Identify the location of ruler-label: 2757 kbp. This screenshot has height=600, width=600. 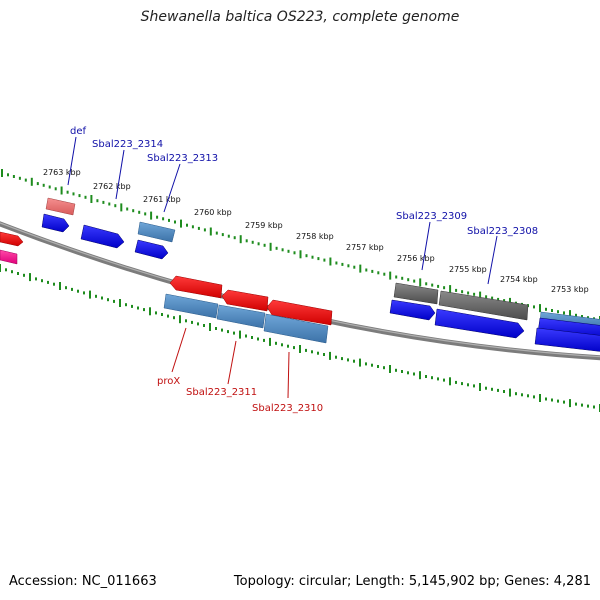
(365, 247).